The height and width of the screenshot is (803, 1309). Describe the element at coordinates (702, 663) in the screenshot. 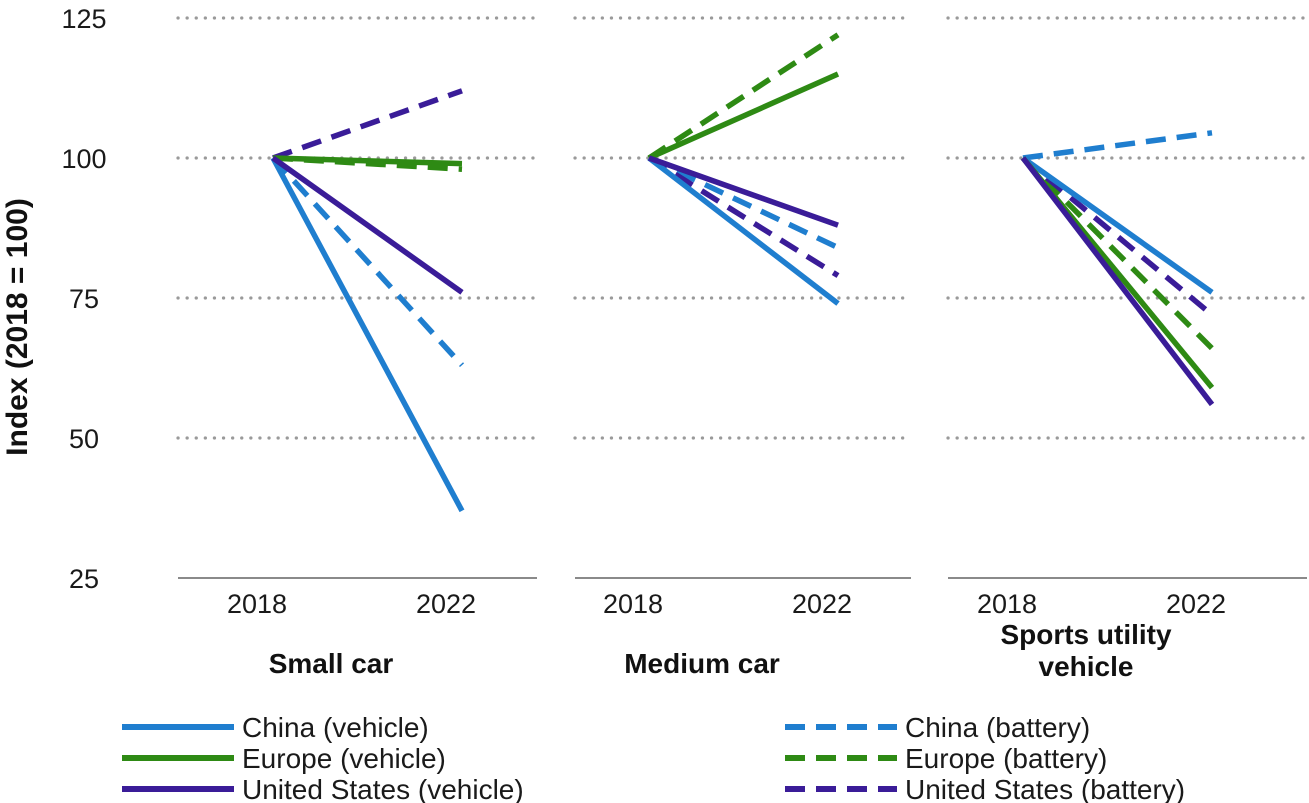

I see `panel-title: Medium car` at that location.